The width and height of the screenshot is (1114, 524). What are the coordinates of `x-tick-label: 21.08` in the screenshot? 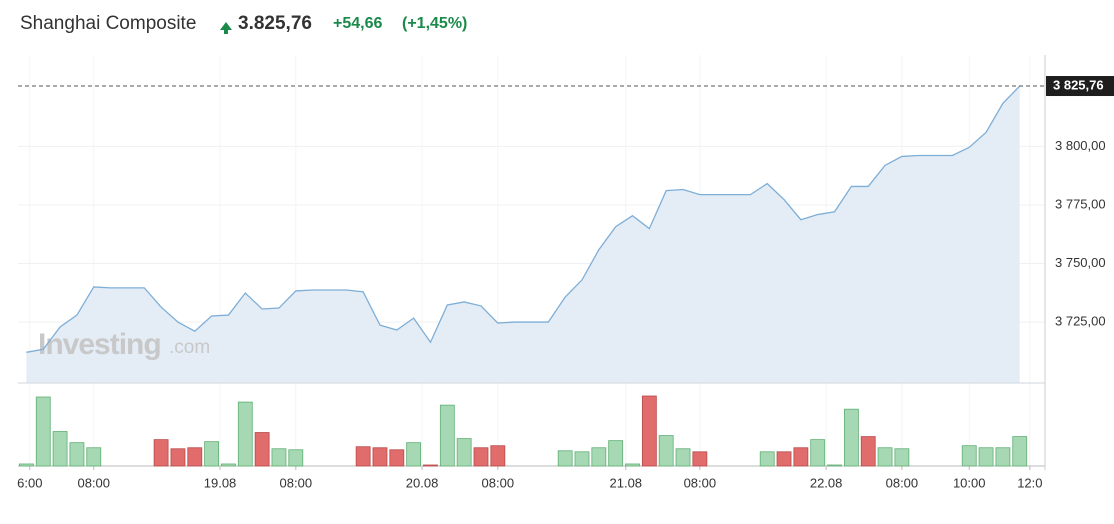 It's located at (626, 482).